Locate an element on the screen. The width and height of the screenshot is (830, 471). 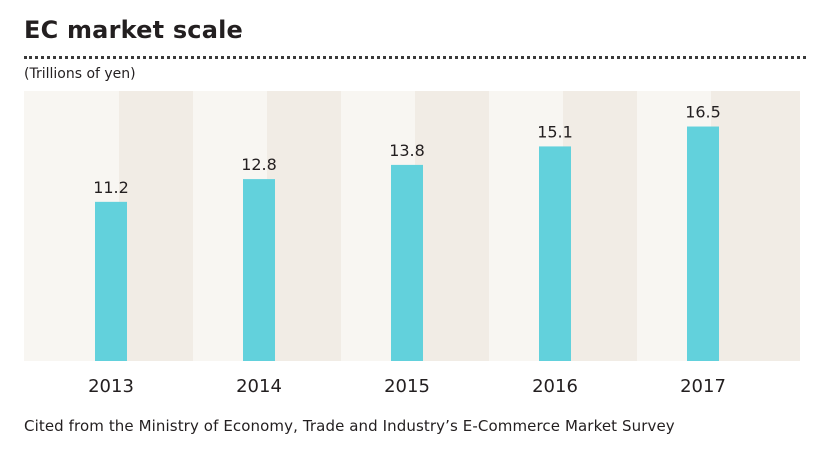
bar-2015 is located at coordinates (407, 262).